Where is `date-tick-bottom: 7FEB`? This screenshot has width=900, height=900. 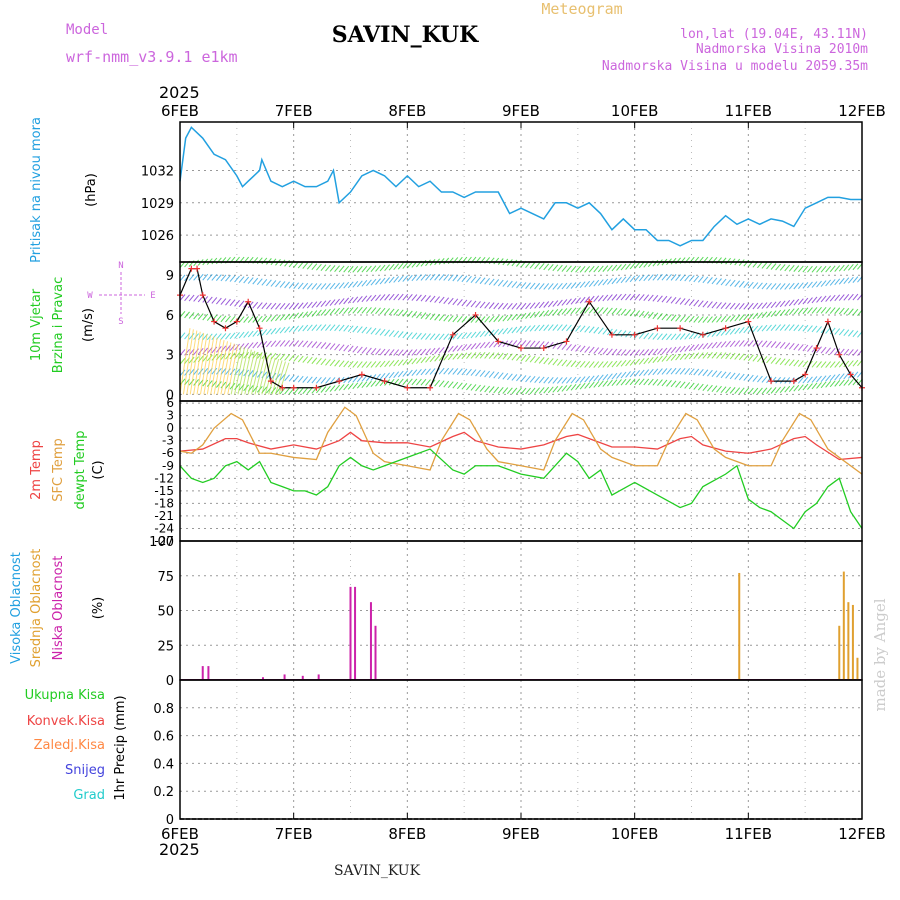 date-tick-bottom: 7FEB is located at coordinates (294, 834).